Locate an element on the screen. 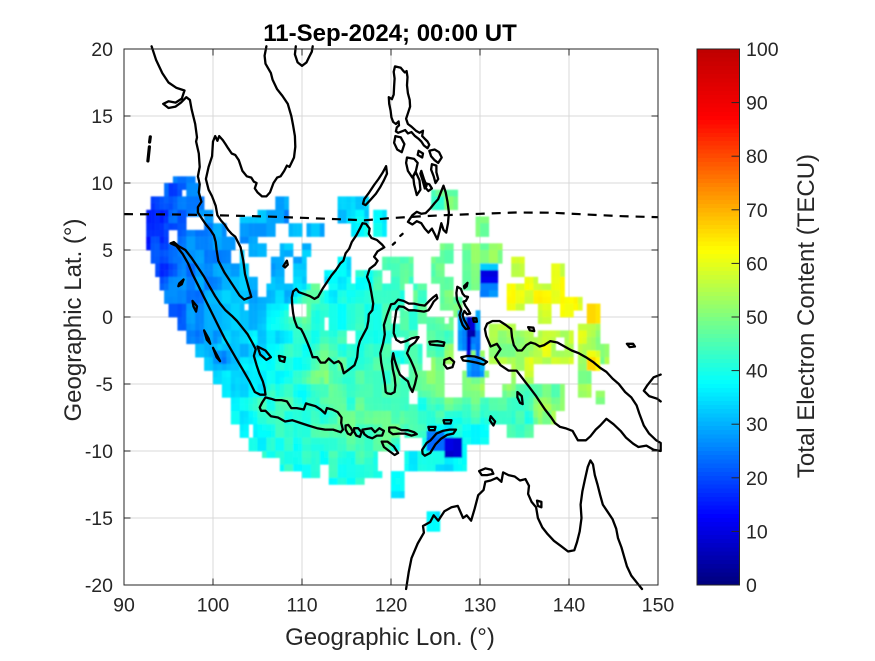 The width and height of the screenshot is (875, 661). svg-text: Geographic Lon. (°) is located at coordinates (390, 637).